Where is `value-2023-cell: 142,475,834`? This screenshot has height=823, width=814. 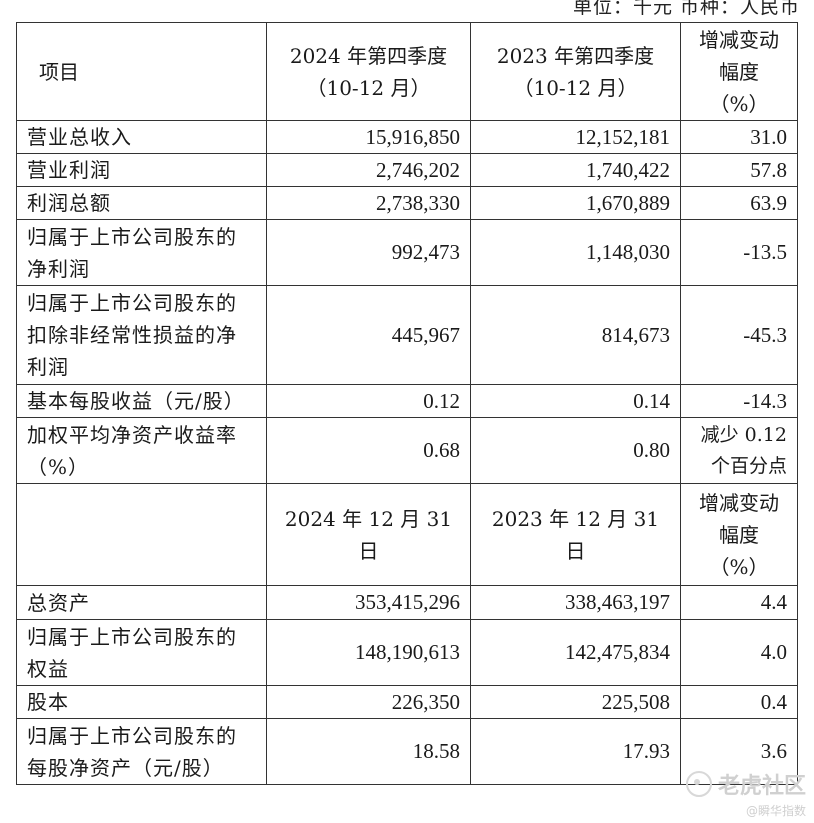
value-2023-cell: 142,475,834 is located at coordinates (575, 652).